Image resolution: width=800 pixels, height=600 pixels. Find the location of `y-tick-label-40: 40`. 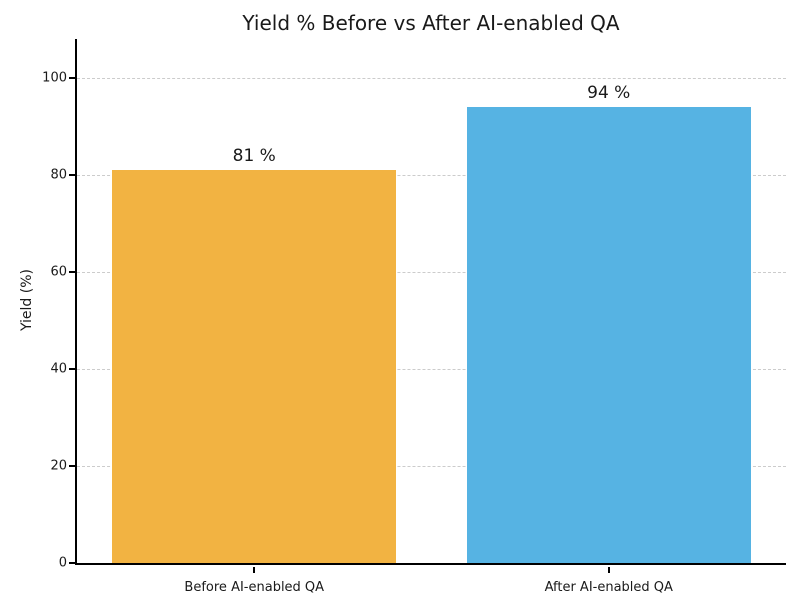

y-tick-label-40: 40 is located at coordinates (58, 369).